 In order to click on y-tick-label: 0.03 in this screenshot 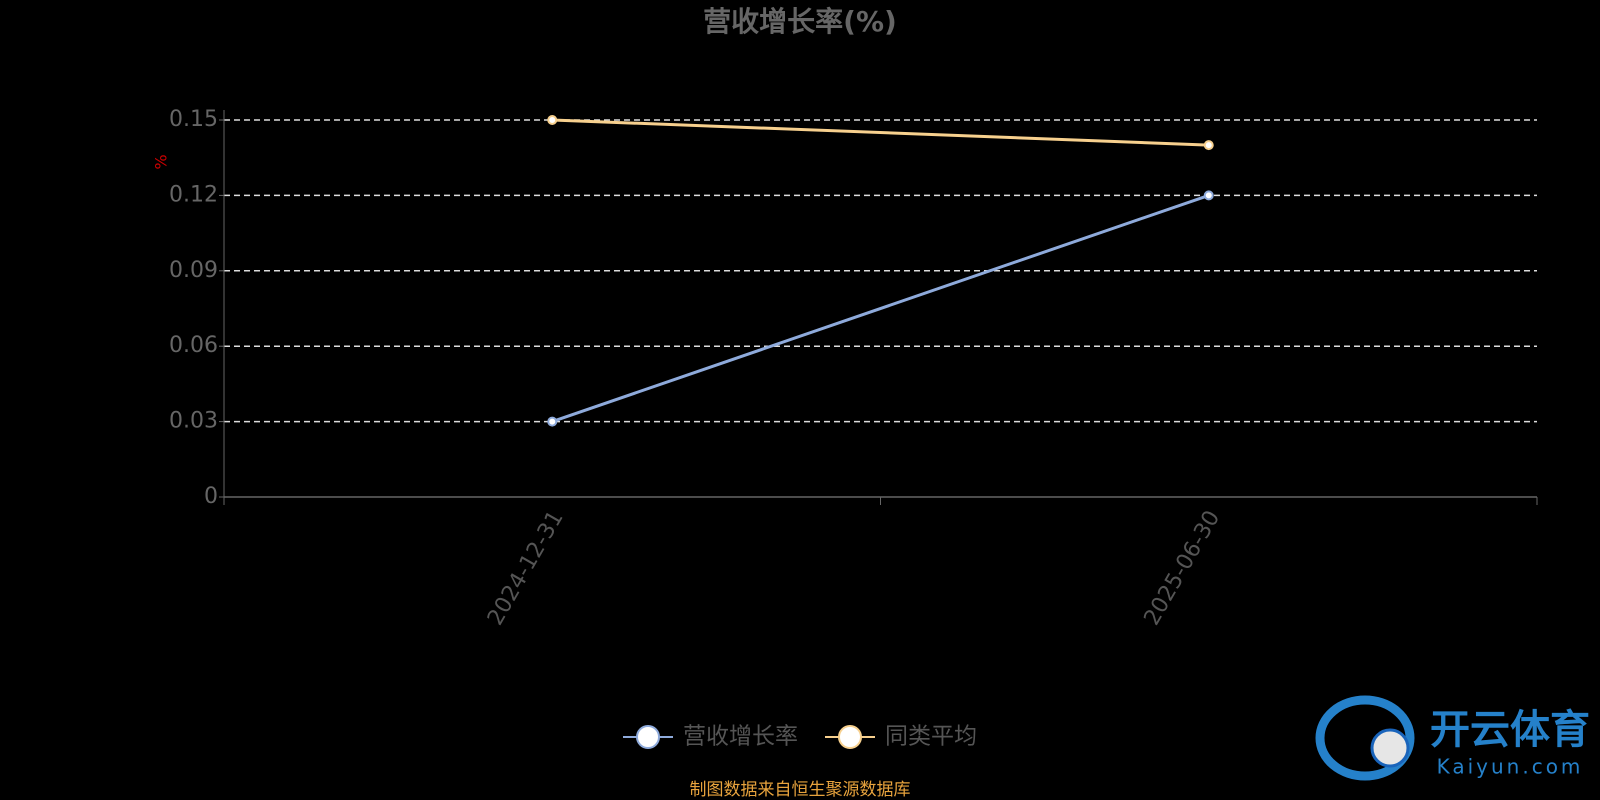, I will do `click(193, 421)`.